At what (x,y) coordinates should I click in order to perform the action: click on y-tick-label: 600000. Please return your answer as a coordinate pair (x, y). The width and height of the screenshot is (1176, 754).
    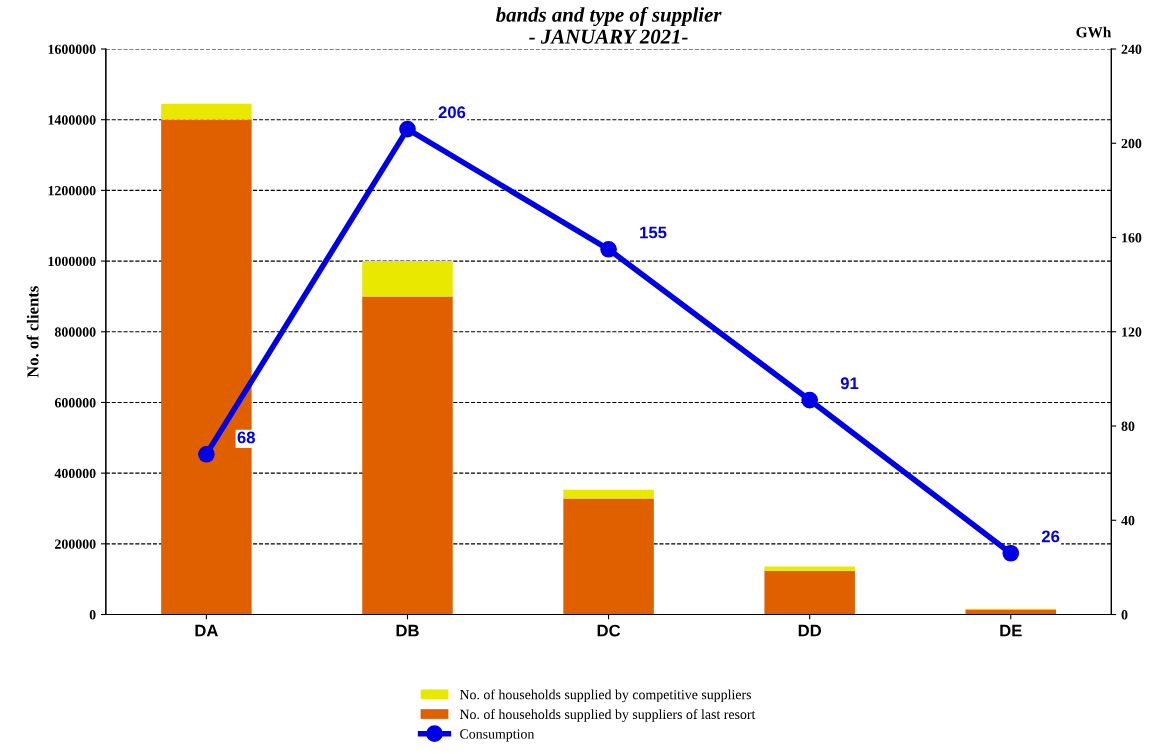
    Looking at the image, I should click on (75, 403).